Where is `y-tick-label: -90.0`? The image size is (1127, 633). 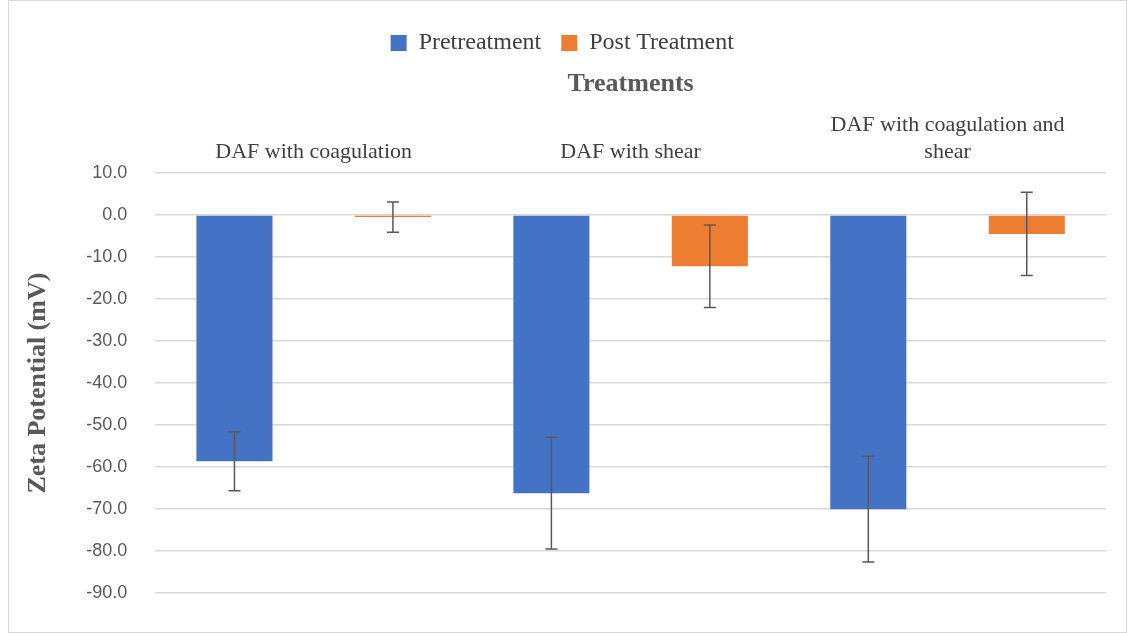 y-tick-label: -90.0 is located at coordinates (107, 592).